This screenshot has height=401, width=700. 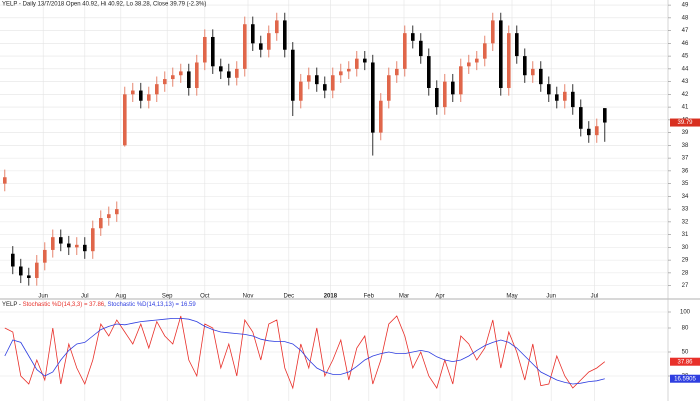 I want to click on y-tick-label: 35, so click(x=685, y=184).